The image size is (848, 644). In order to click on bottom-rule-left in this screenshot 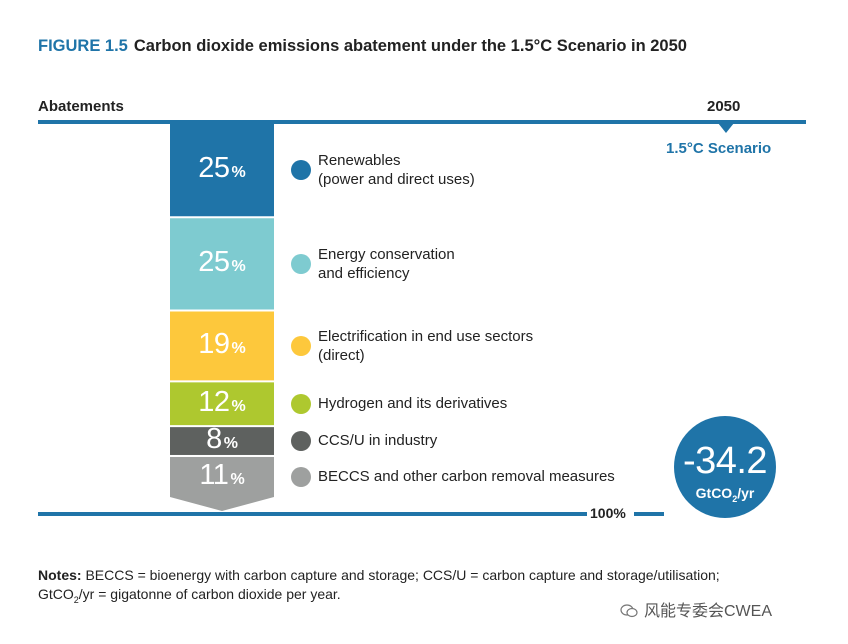, I will do `click(312, 514)`.